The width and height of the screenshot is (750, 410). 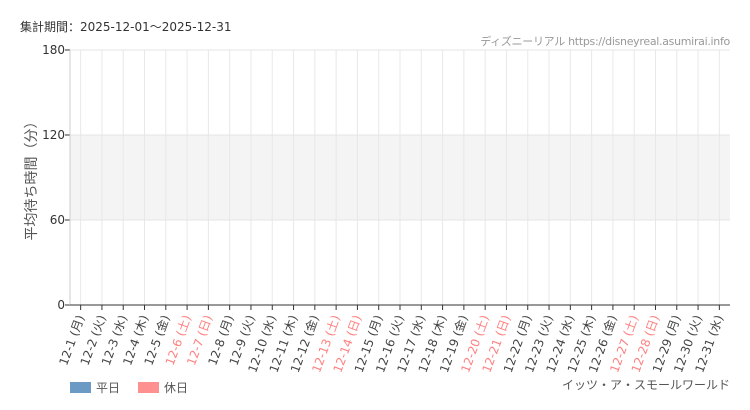 I want to click on legend-item-holiday: 休日, so click(x=163, y=387).